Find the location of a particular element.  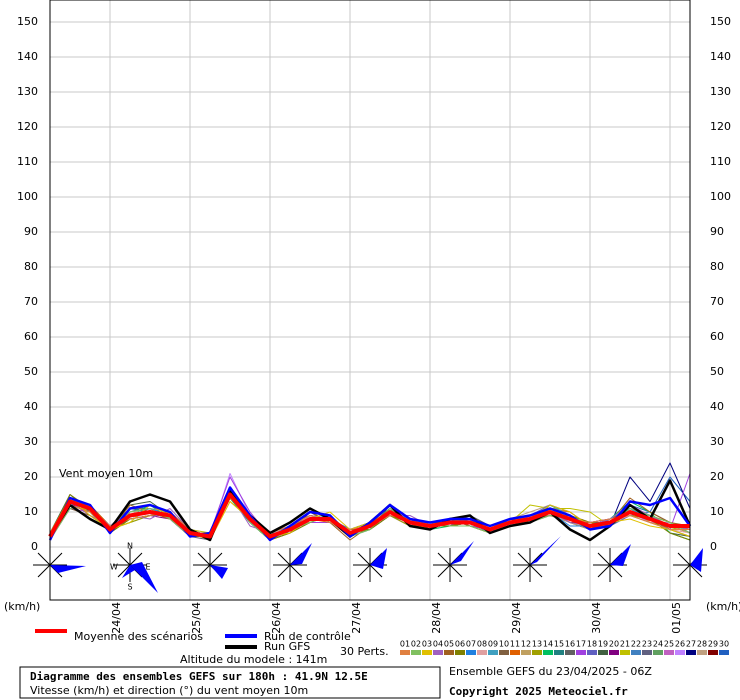

legend-label: 03 is located at coordinates (427, 644).